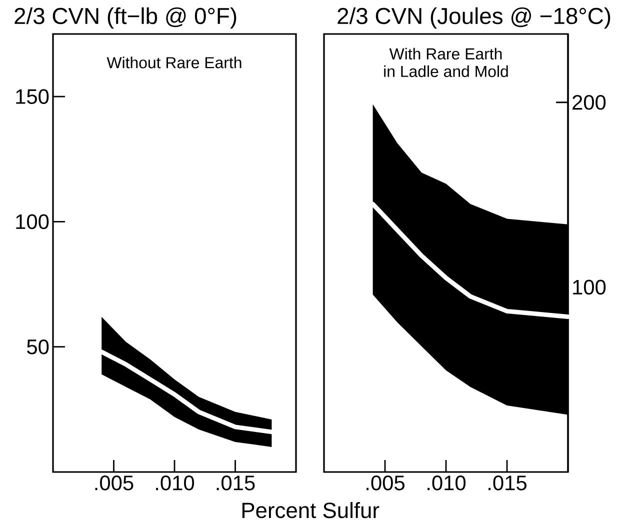  What do you see at coordinates (32, 222) in the screenshot?
I see `y-tick-label: 100` at bounding box center [32, 222].